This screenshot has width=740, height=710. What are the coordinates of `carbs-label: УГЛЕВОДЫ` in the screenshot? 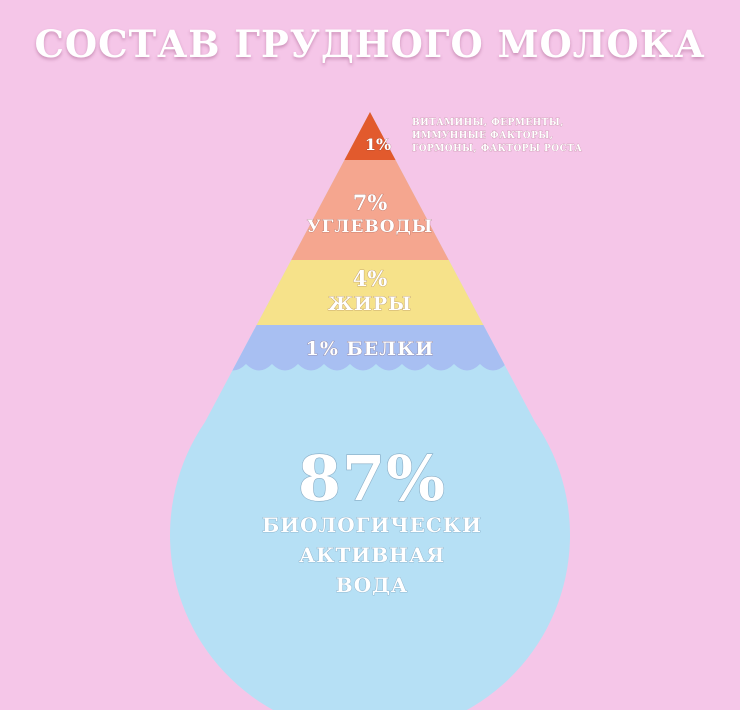 It's located at (370, 227).